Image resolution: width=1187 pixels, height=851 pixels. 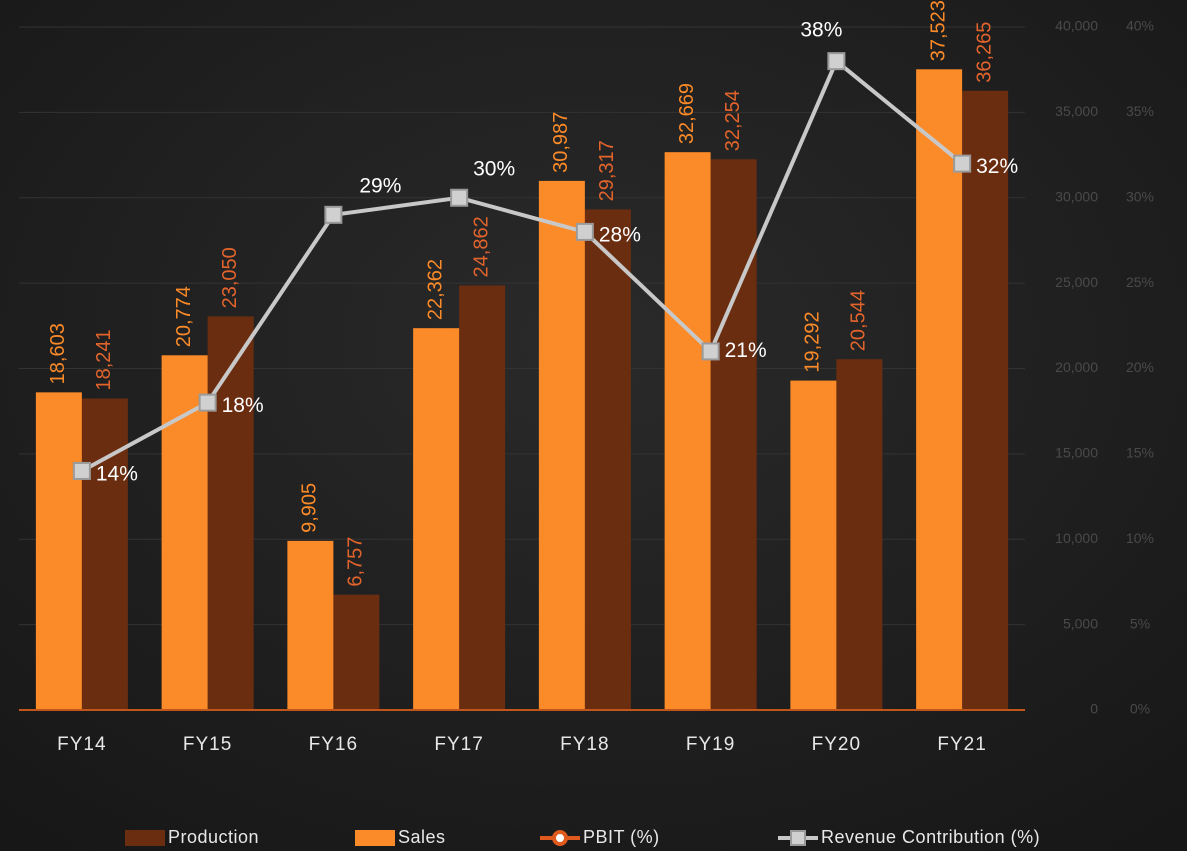 What do you see at coordinates (481, 246) in the screenshot?
I see `data-label: 24,862` at bounding box center [481, 246].